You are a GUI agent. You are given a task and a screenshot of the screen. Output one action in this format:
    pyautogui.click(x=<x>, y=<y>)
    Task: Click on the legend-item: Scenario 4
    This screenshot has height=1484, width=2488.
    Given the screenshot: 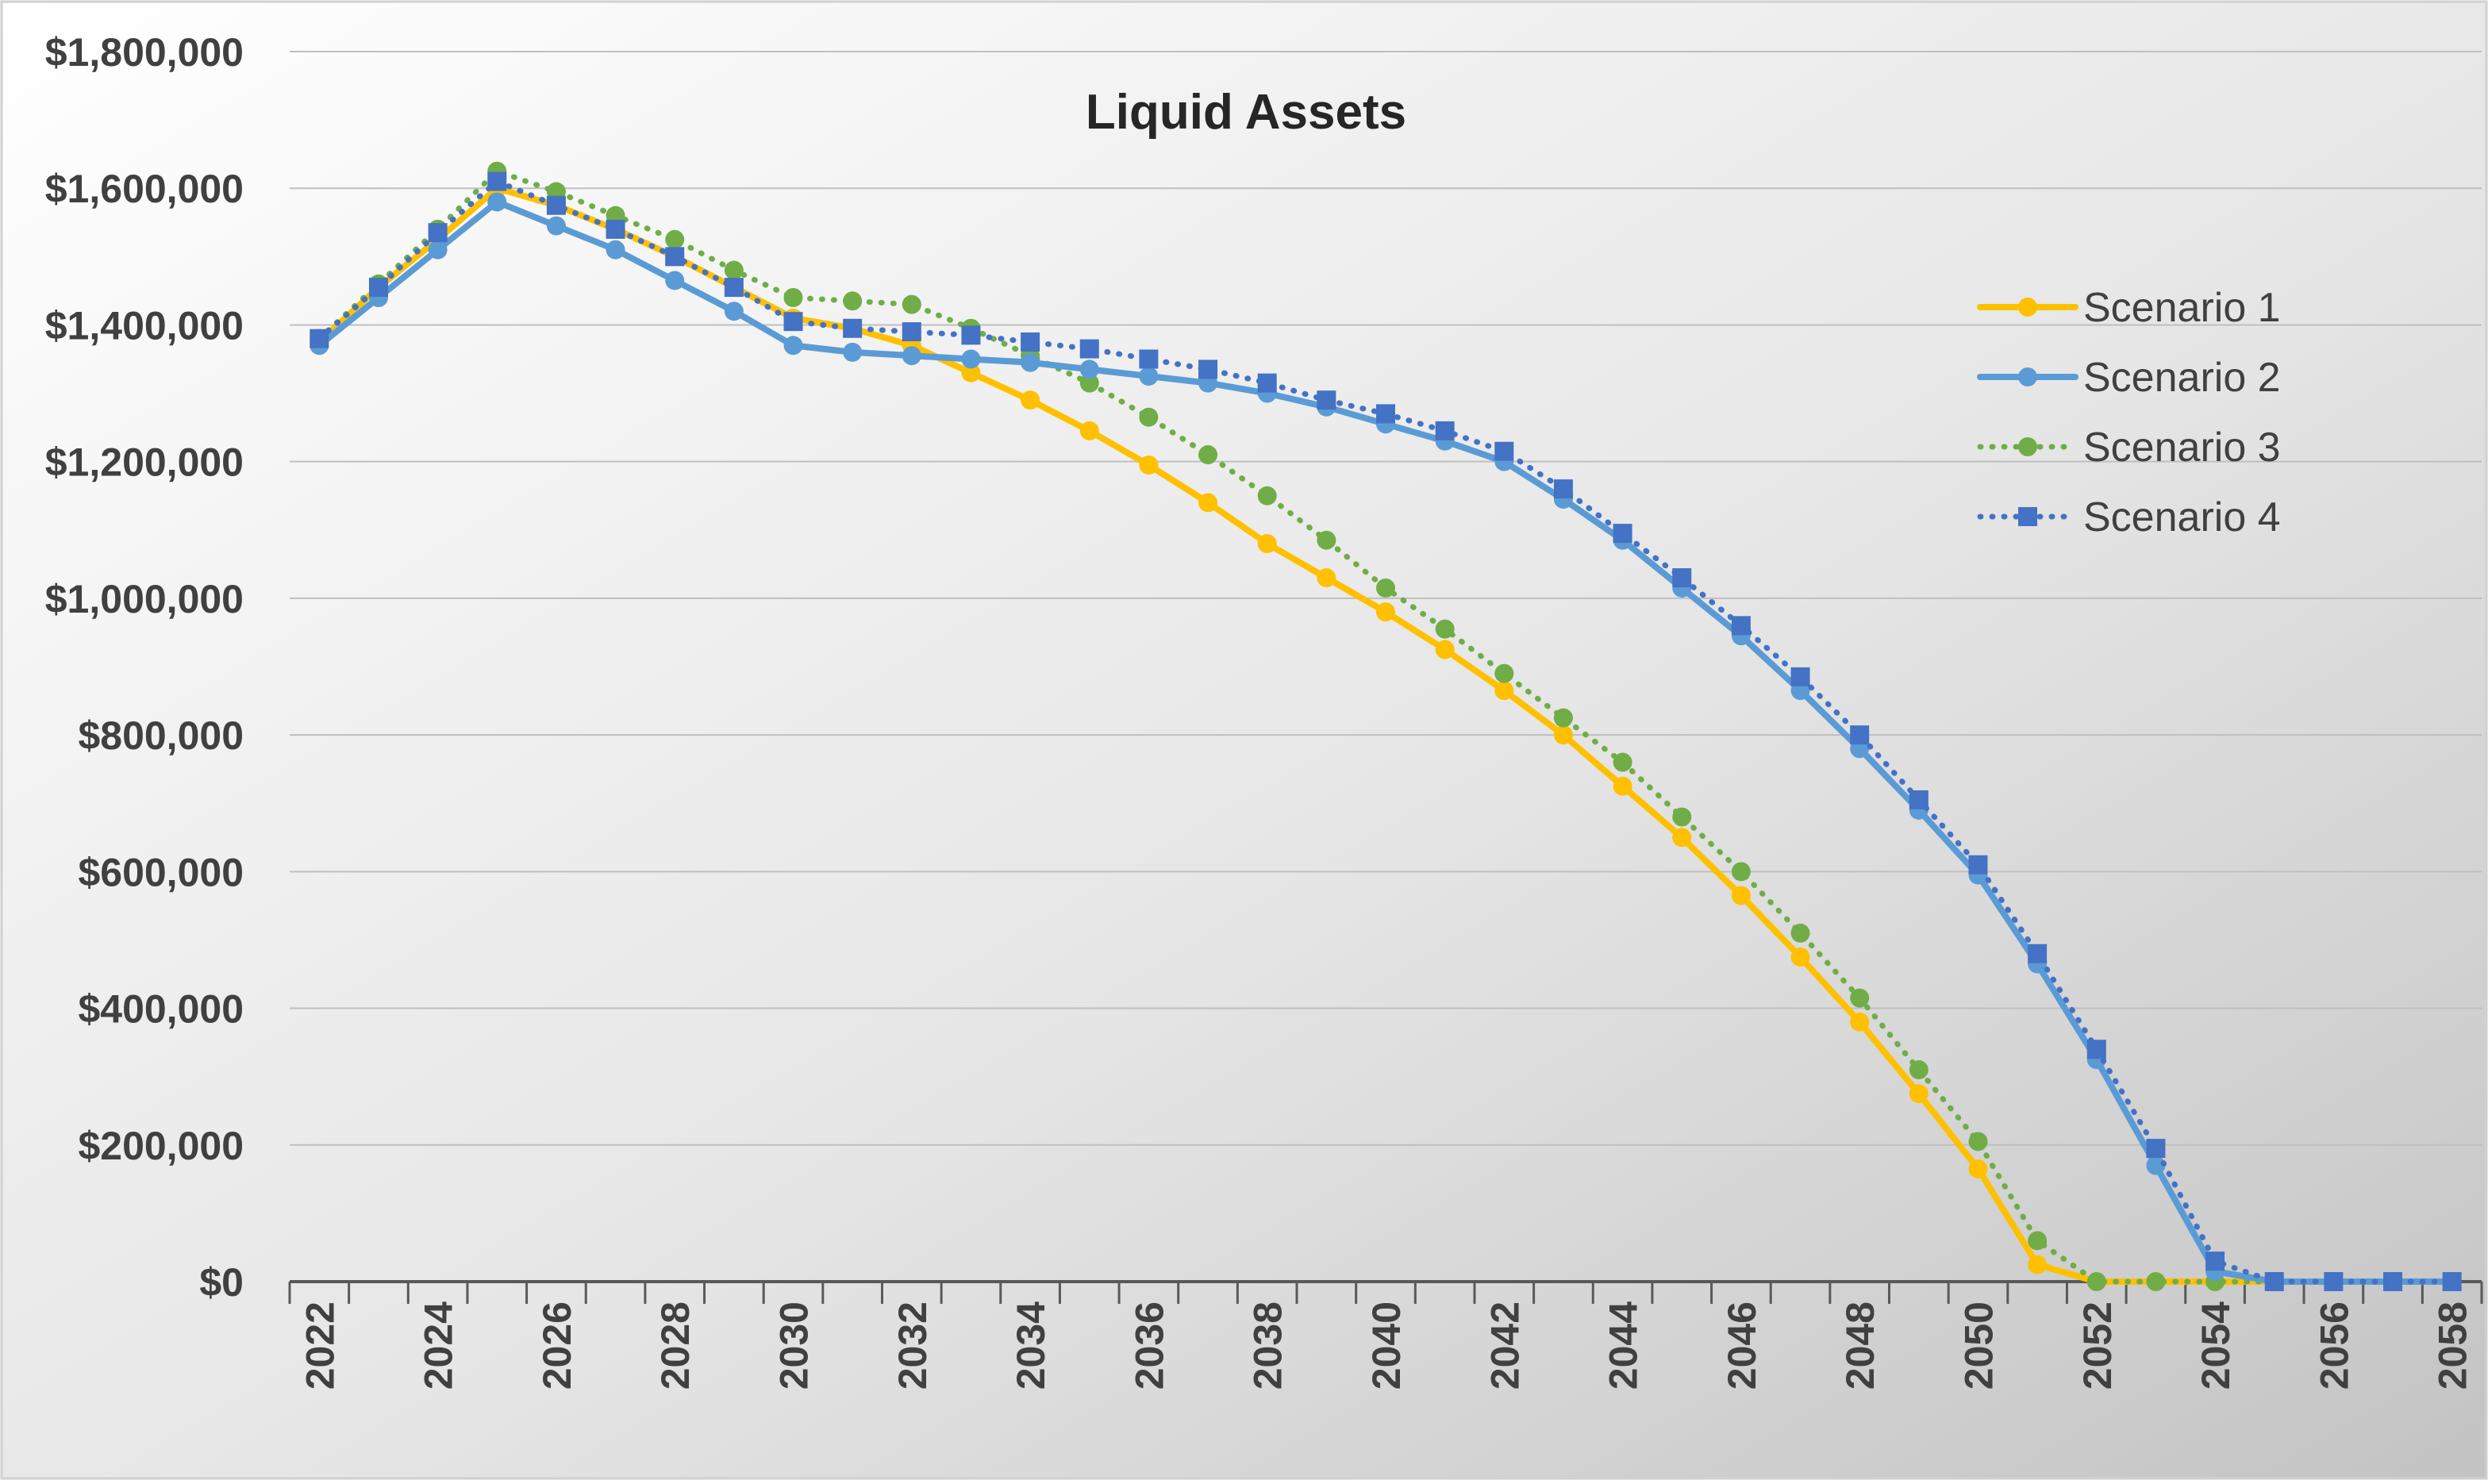 What is the action you would take?
    pyautogui.click(x=2129, y=517)
    